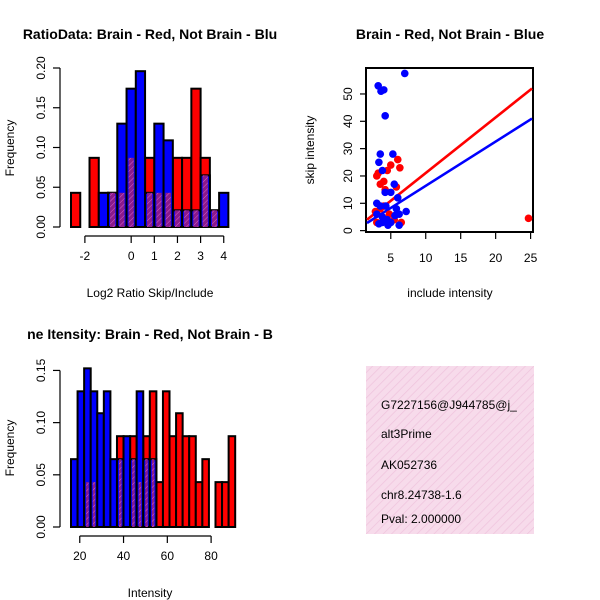 The image size is (600, 600). What do you see at coordinates (348, 230) in the screenshot?
I see `scatter-y-tick-label: 0` at bounding box center [348, 230].